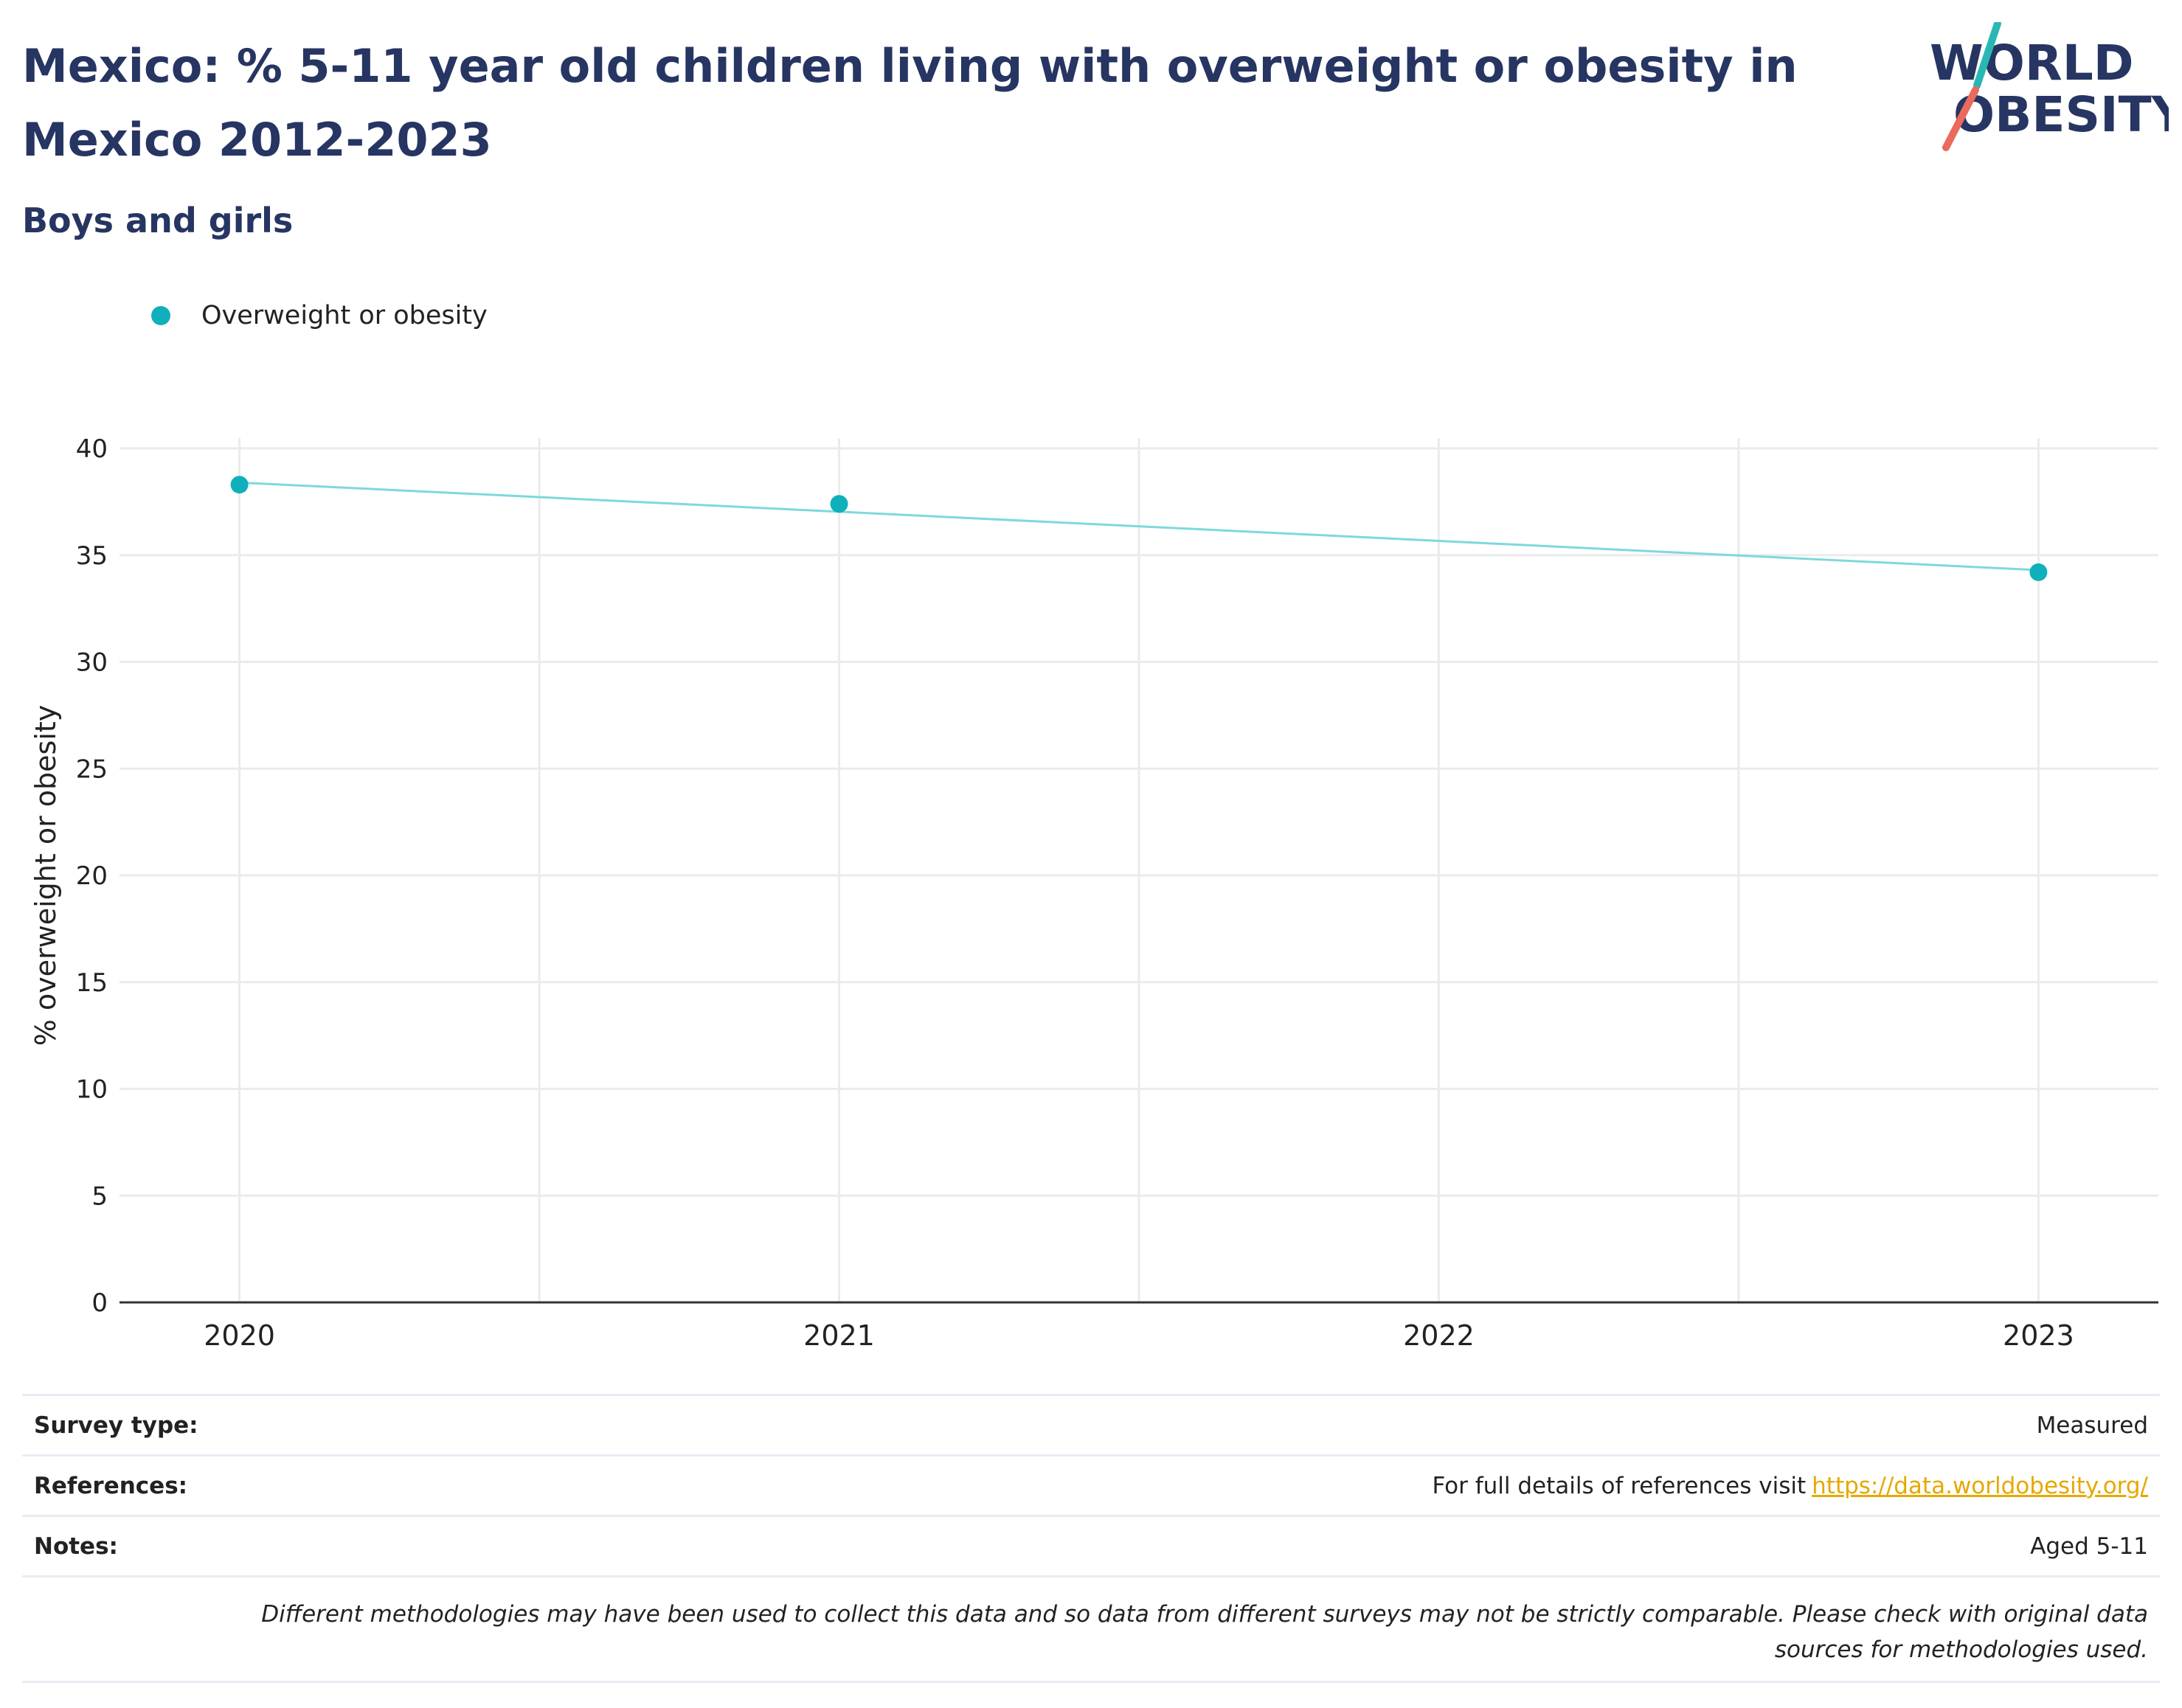 The image size is (2182, 1708). Describe the element at coordinates (92, 1090) in the screenshot. I see `y-tick-label: 10` at that location.